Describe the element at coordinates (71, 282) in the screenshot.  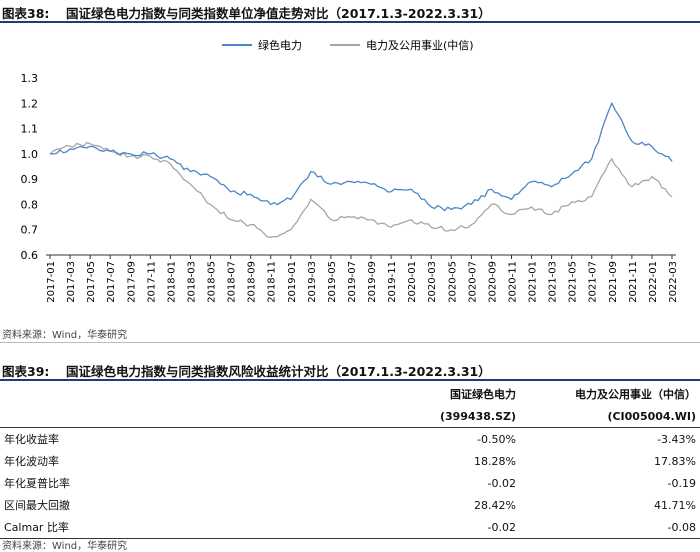
I see `x-tick-label: 2017-03` at that location.